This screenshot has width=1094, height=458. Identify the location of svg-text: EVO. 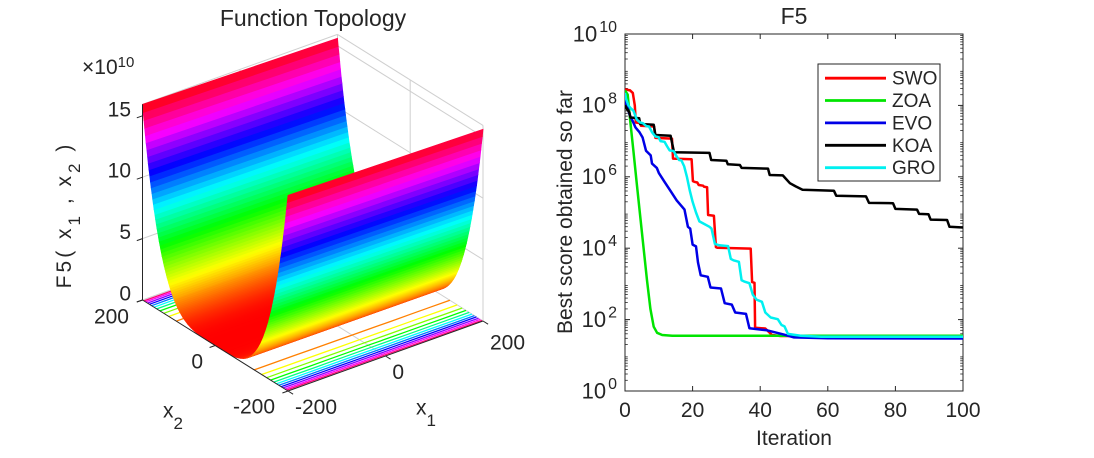
(912, 123).